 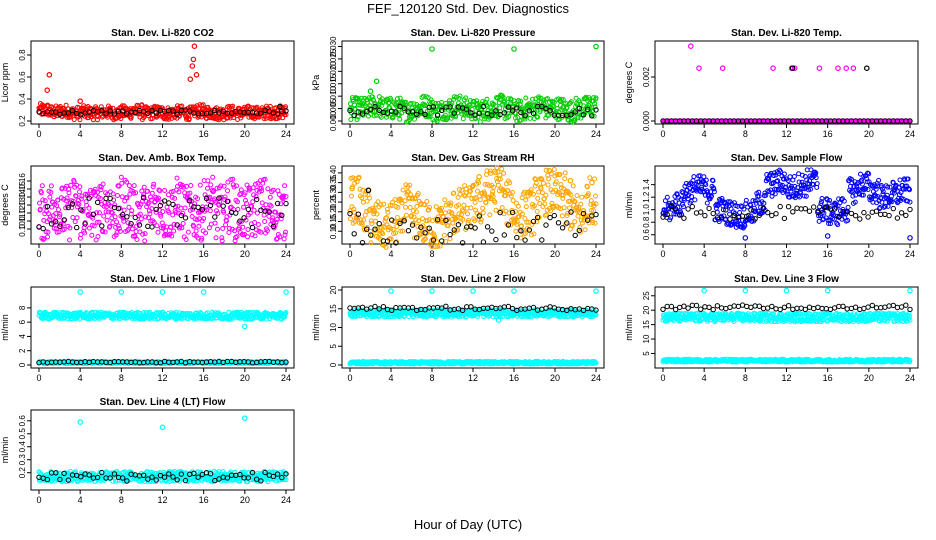 I want to click on y-tick-label: 1.0, so click(x=646, y=210).